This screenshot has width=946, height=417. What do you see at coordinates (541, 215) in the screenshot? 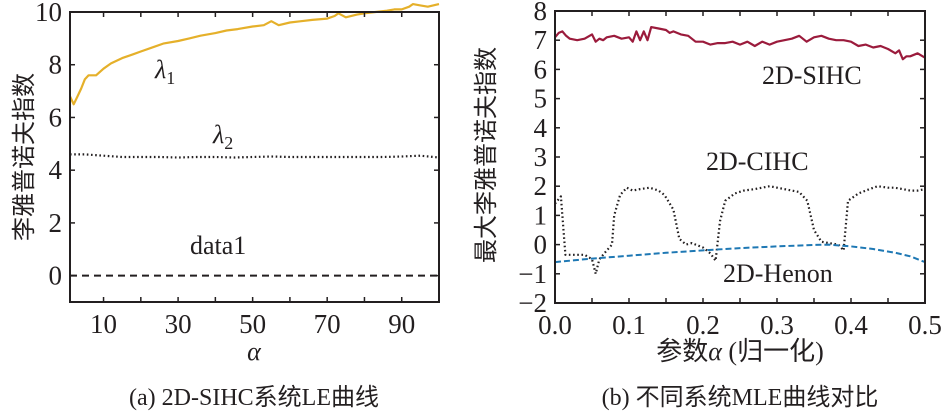
I see `y-tick-label-b: 1` at bounding box center [541, 215].